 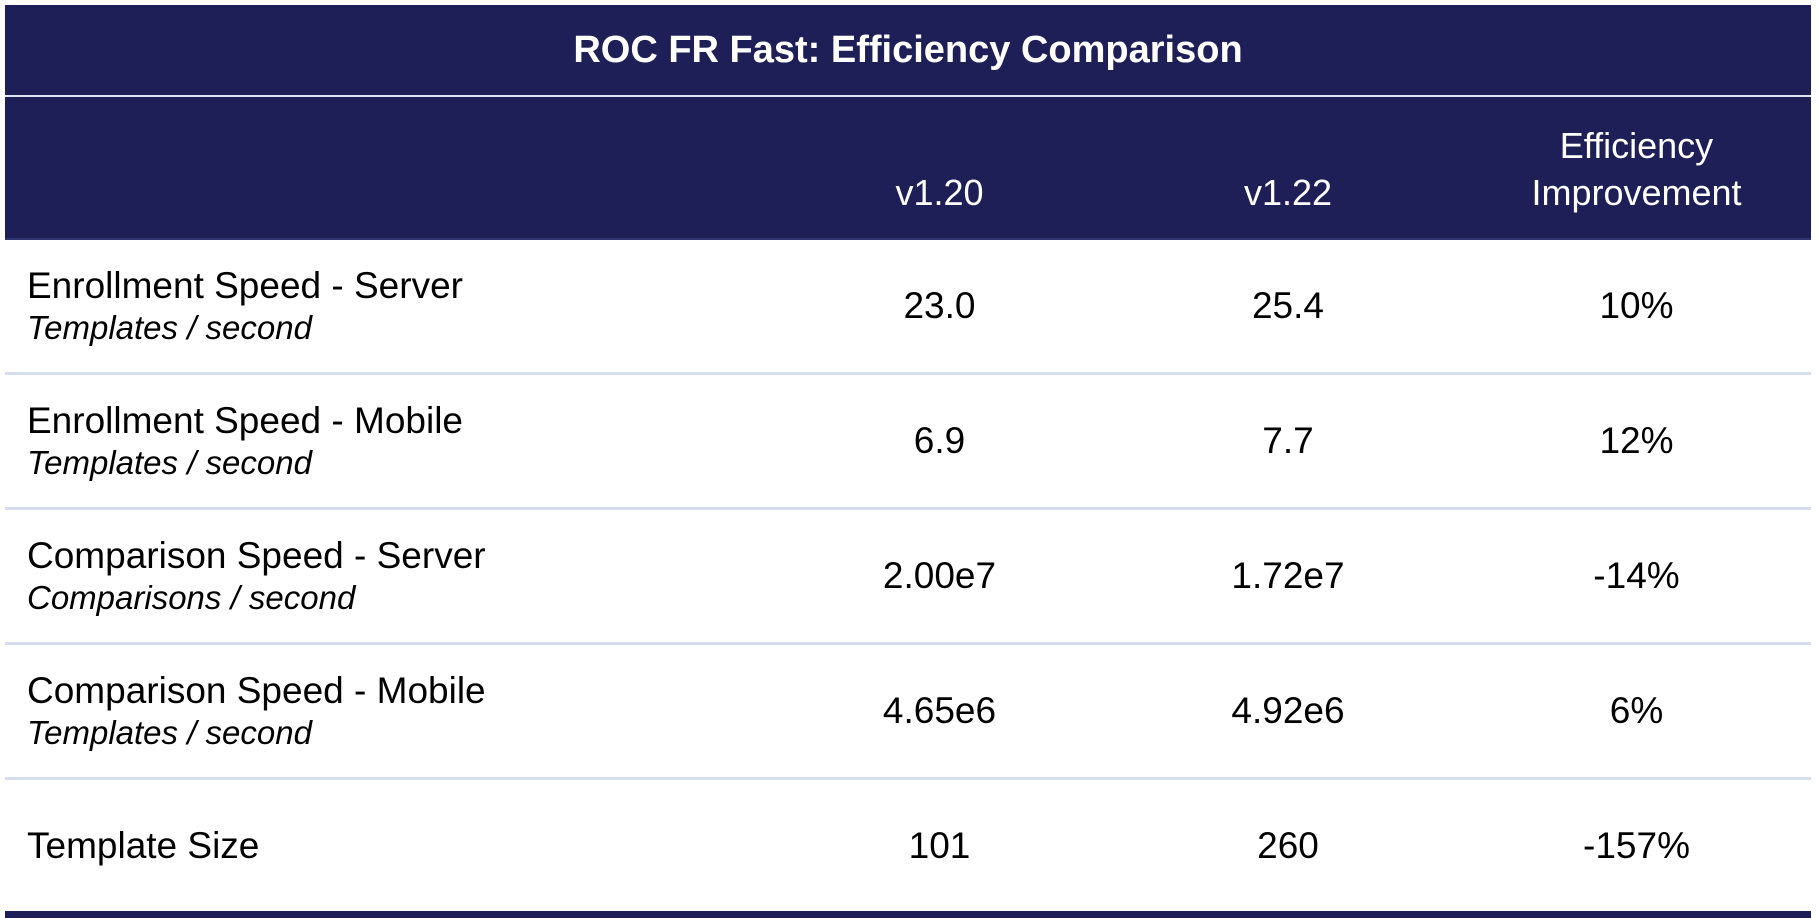 I want to click on v120-value: 6.9, so click(x=939, y=440).